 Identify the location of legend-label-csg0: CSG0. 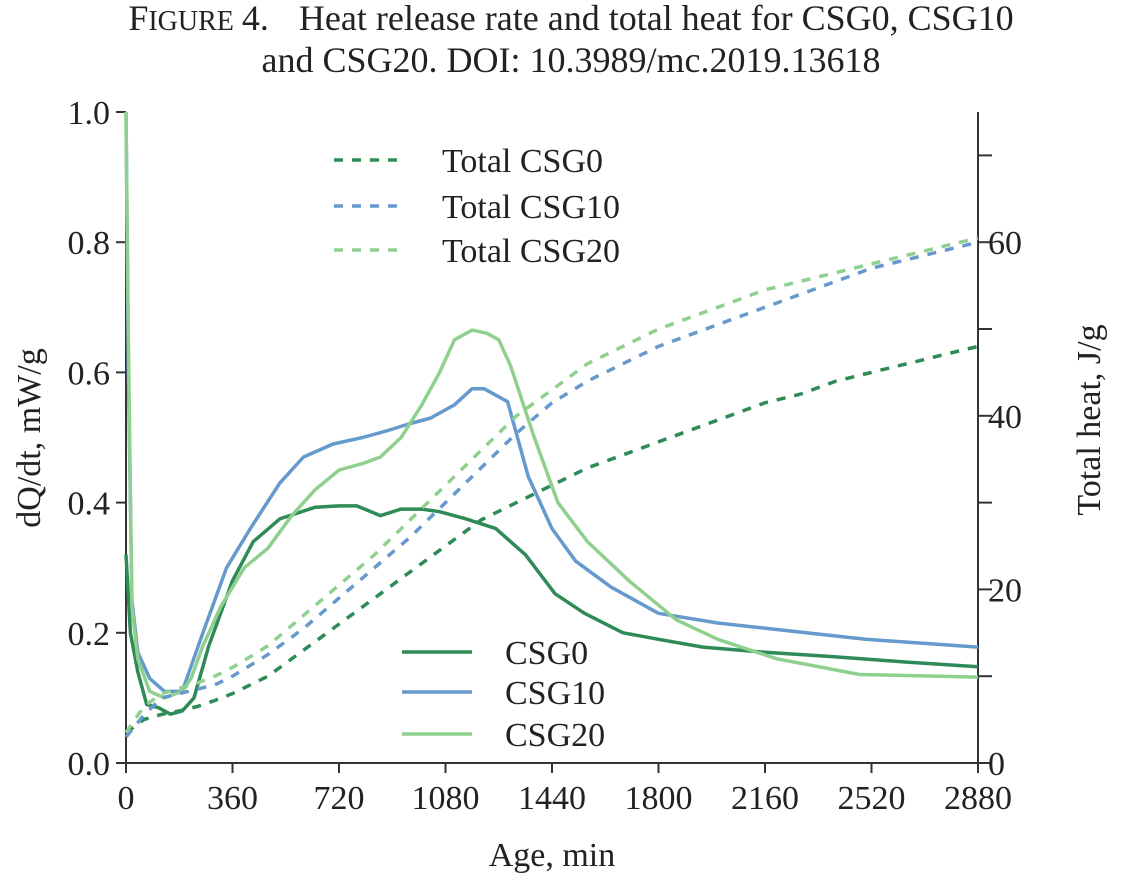
(546, 653).